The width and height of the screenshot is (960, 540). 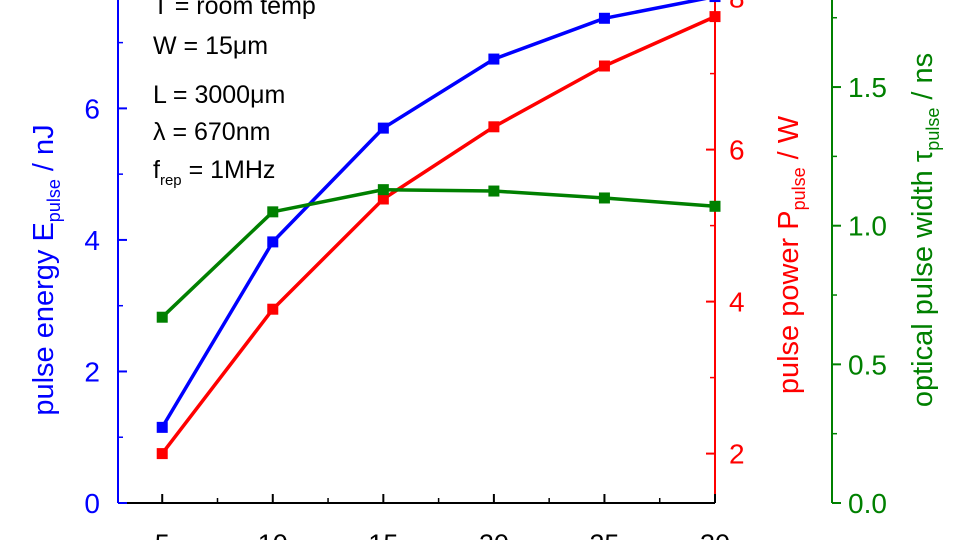 I want to click on right2-tick-label: 0.0, so click(x=867, y=503).